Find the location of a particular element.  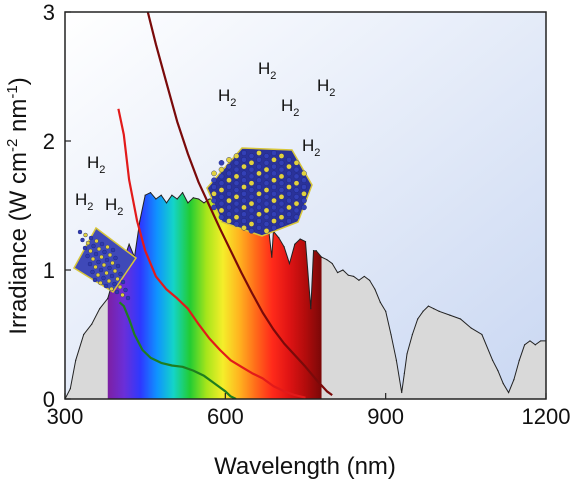

y-tick-label: 2 is located at coordinates (49, 141).